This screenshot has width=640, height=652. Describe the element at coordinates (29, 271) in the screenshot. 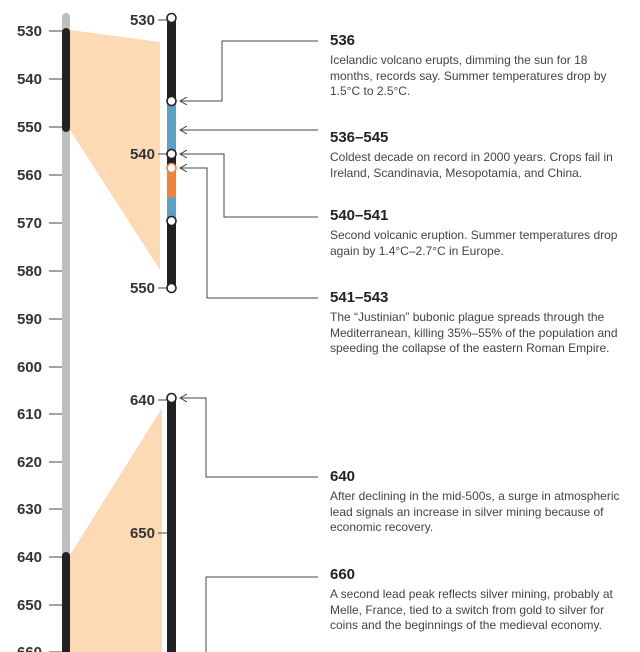

I see `main-tick-label: 580` at that location.